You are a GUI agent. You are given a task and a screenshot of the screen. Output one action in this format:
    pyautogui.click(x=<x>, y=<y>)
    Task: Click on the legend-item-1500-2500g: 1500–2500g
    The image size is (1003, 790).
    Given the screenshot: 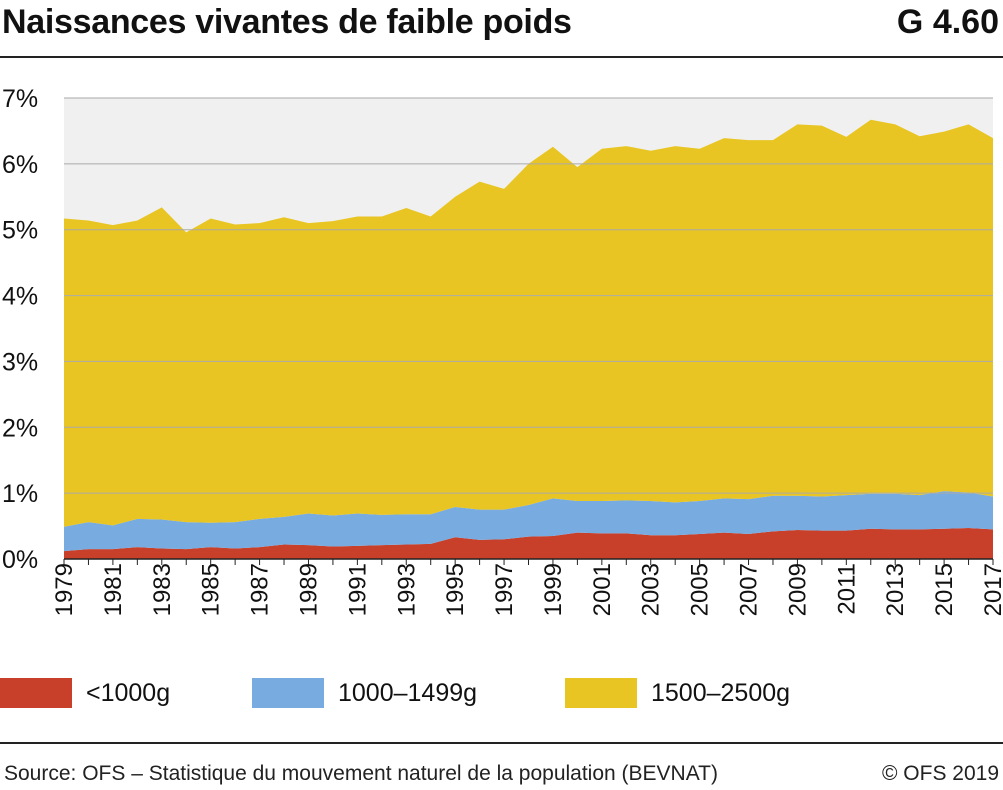 What is the action you would take?
    pyautogui.click(x=677, y=693)
    